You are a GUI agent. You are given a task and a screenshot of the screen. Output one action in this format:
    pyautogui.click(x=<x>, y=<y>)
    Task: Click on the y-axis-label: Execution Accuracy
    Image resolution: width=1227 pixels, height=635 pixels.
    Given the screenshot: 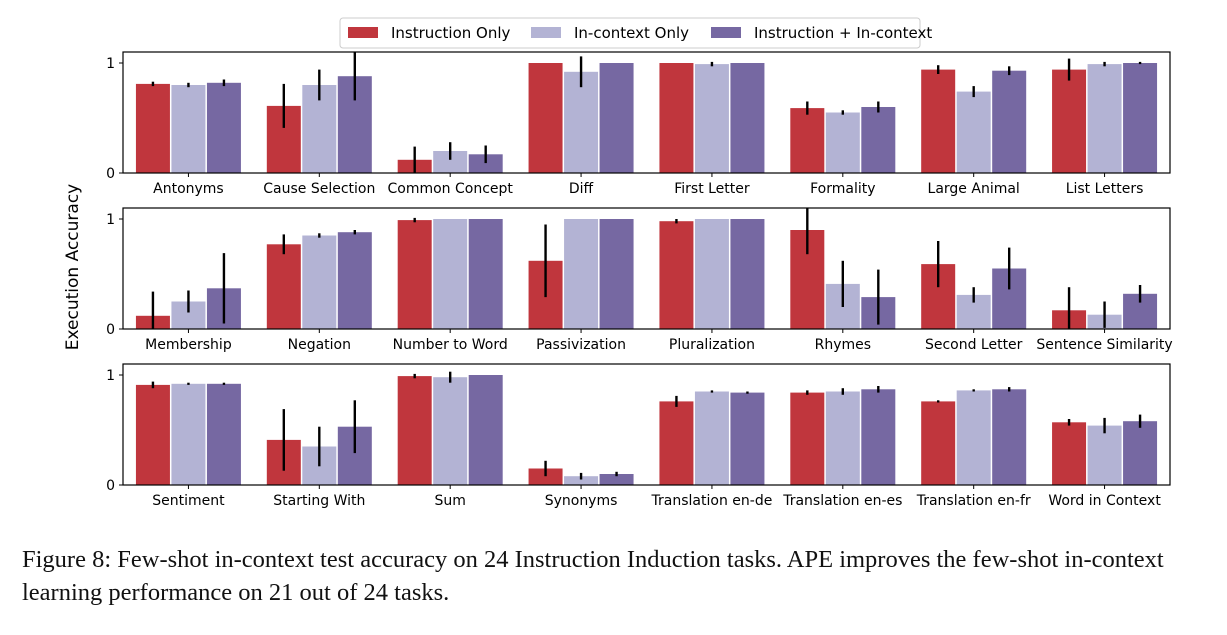 What is the action you would take?
    pyautogui.click(x=73, y=267)
    